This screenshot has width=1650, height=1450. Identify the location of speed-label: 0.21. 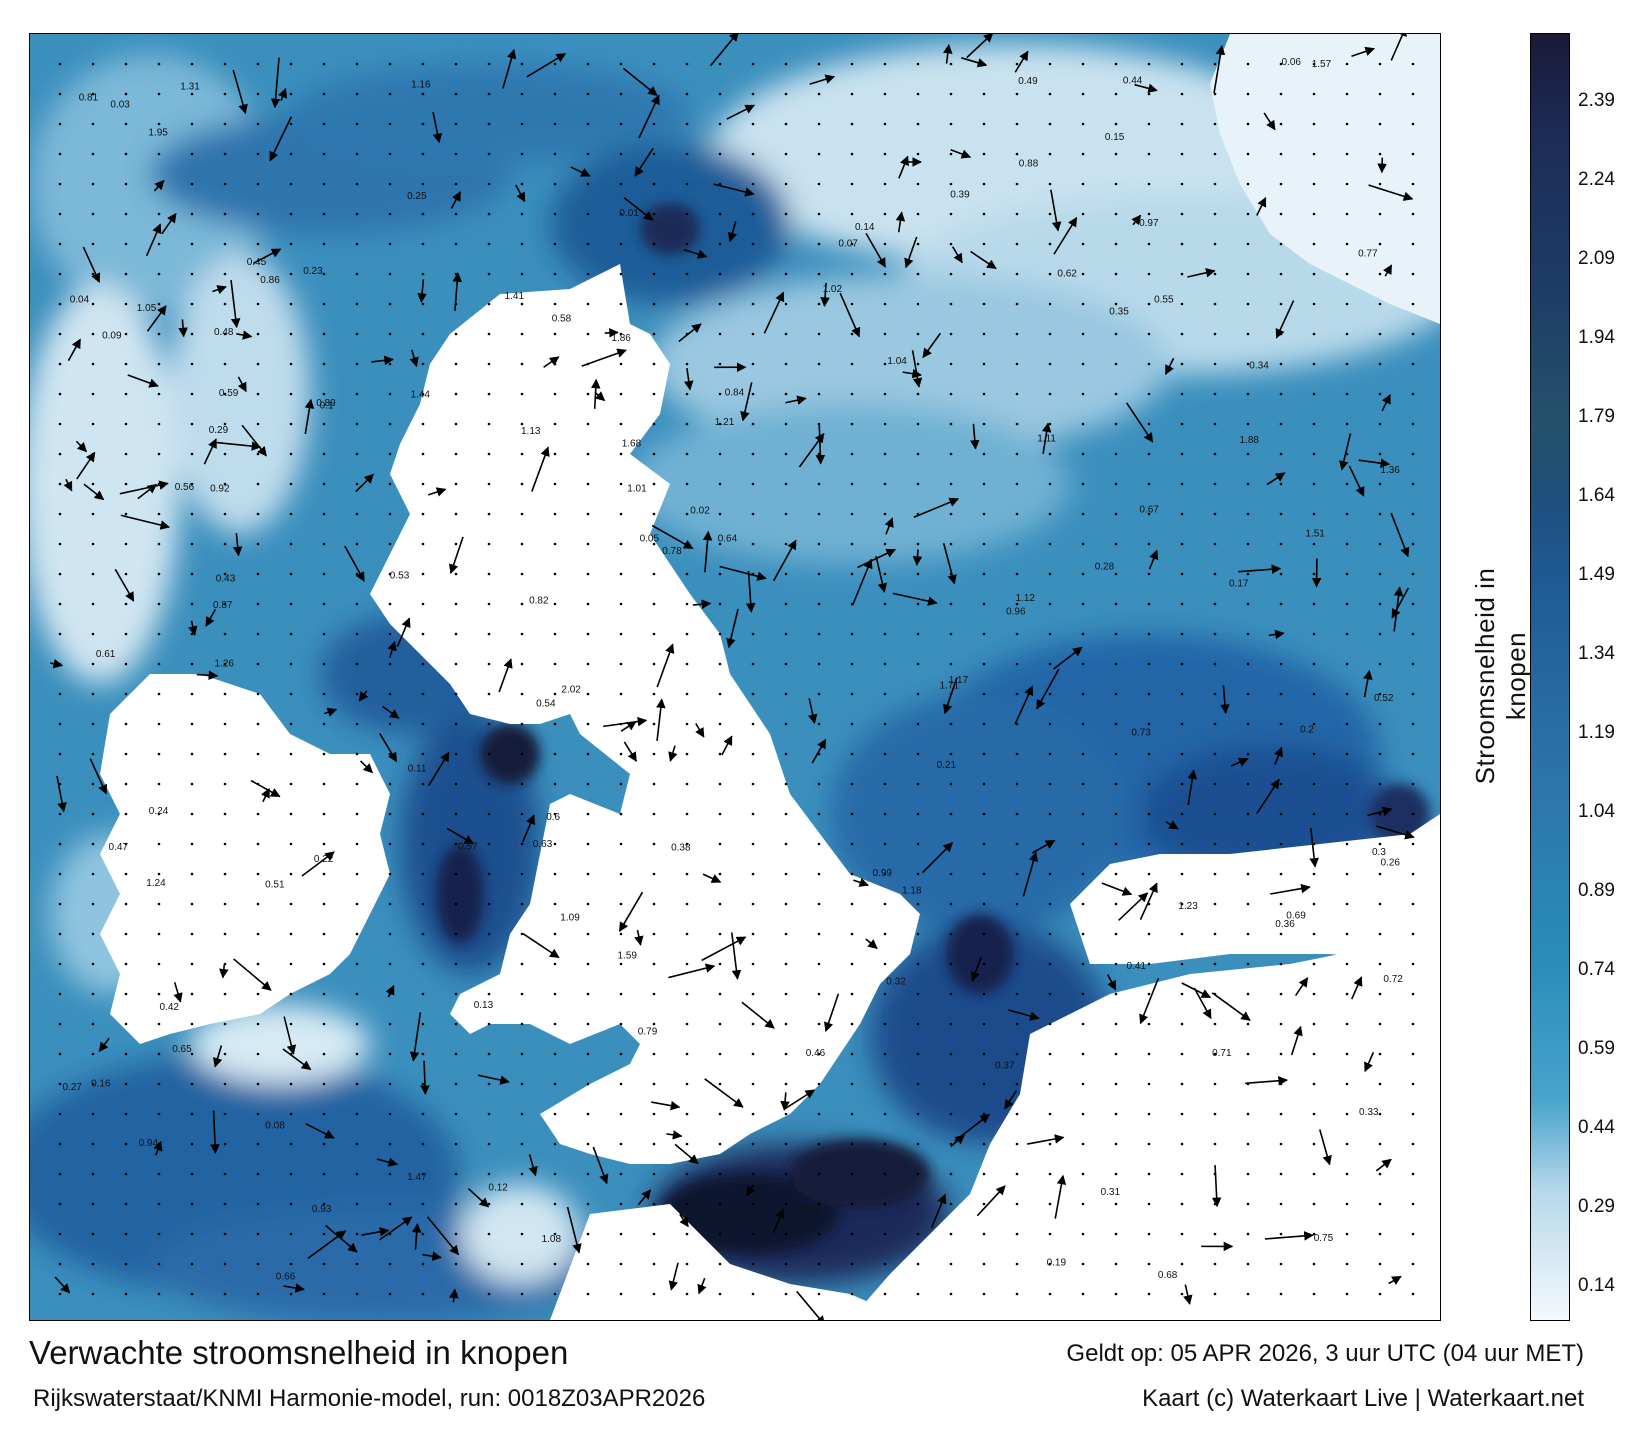
(947, 765).